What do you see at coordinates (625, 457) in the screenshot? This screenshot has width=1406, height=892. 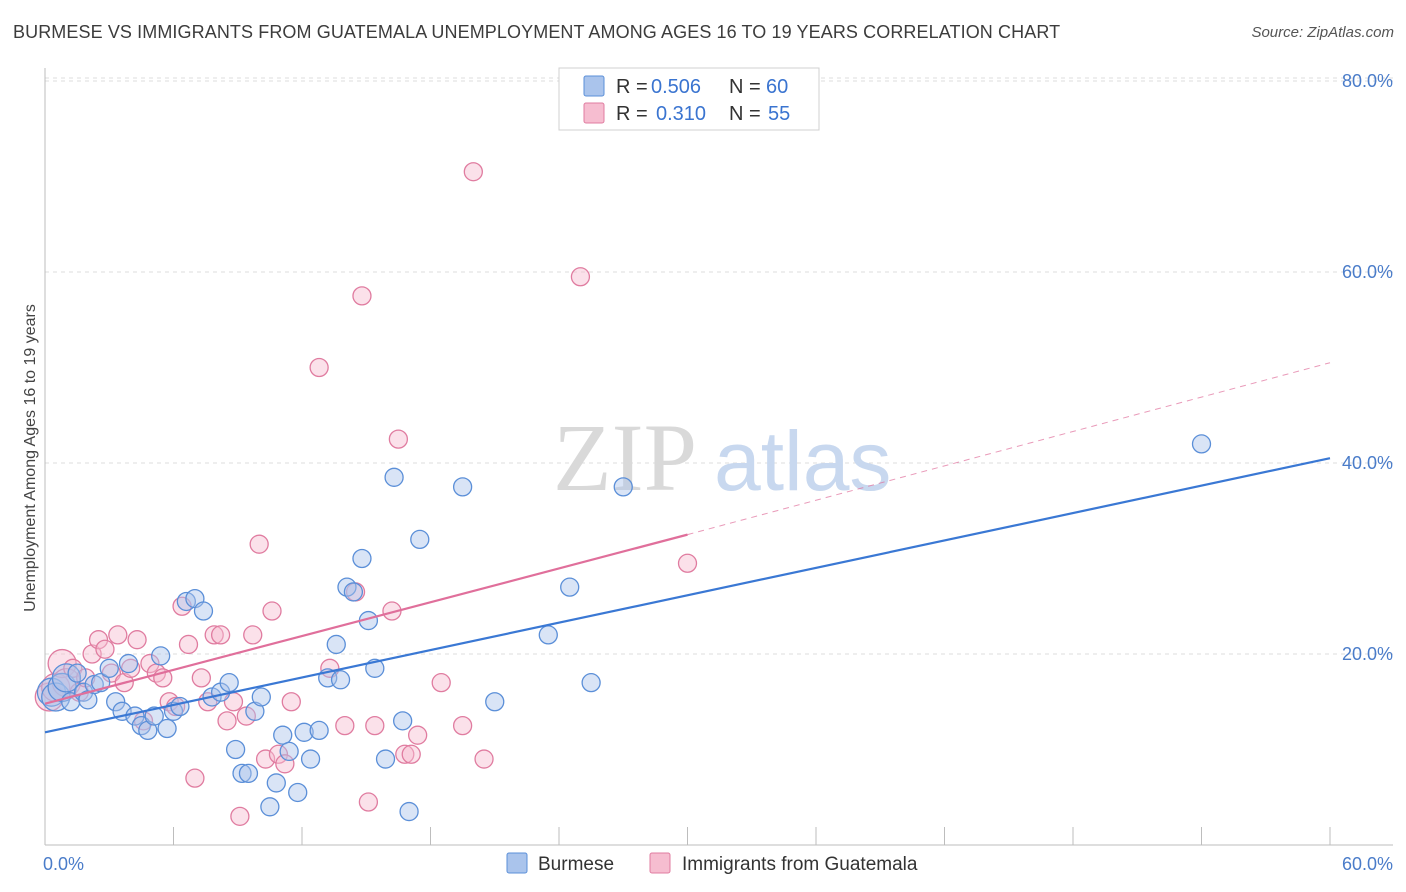 I see `watermark-zip: ZIP` at bounding box center [625, 457].